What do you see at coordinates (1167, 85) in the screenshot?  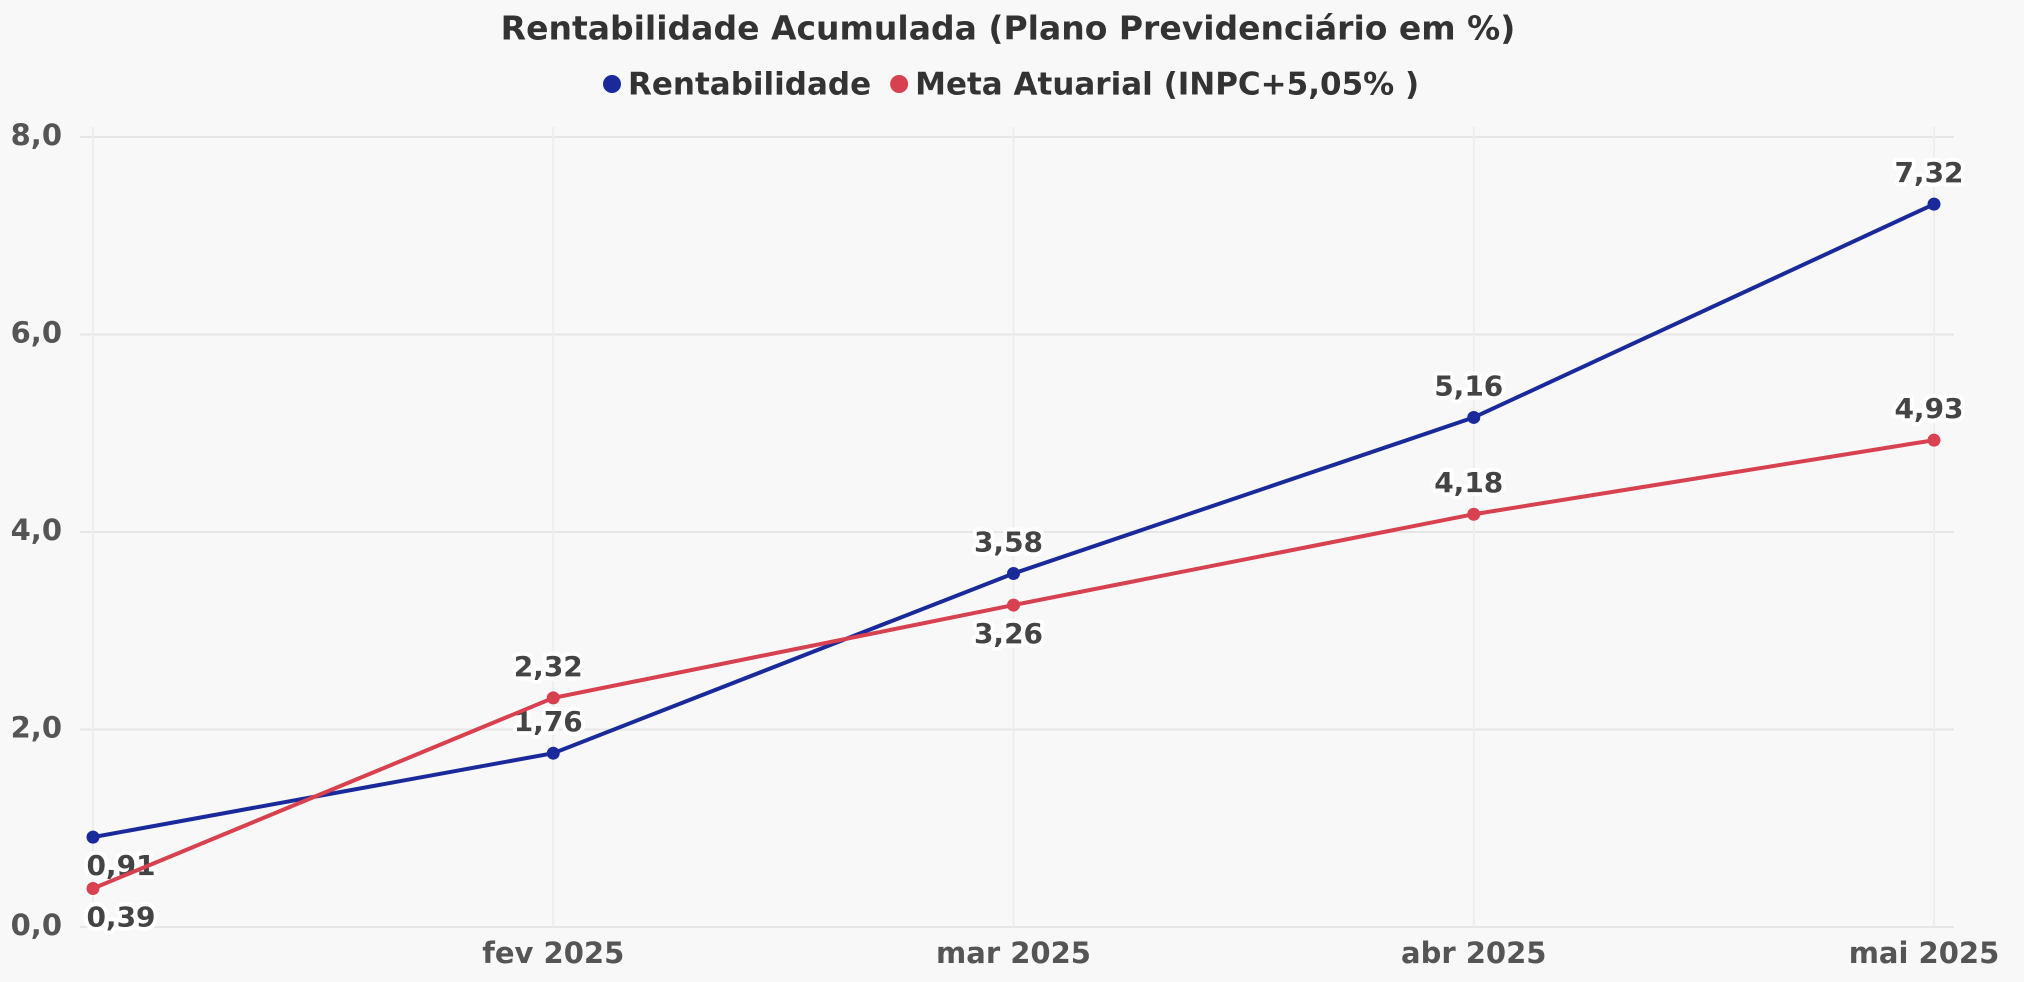 I see `legend-label: Meta Atuarial (INPC+5,05% )` at bounding box center [1167, 85].